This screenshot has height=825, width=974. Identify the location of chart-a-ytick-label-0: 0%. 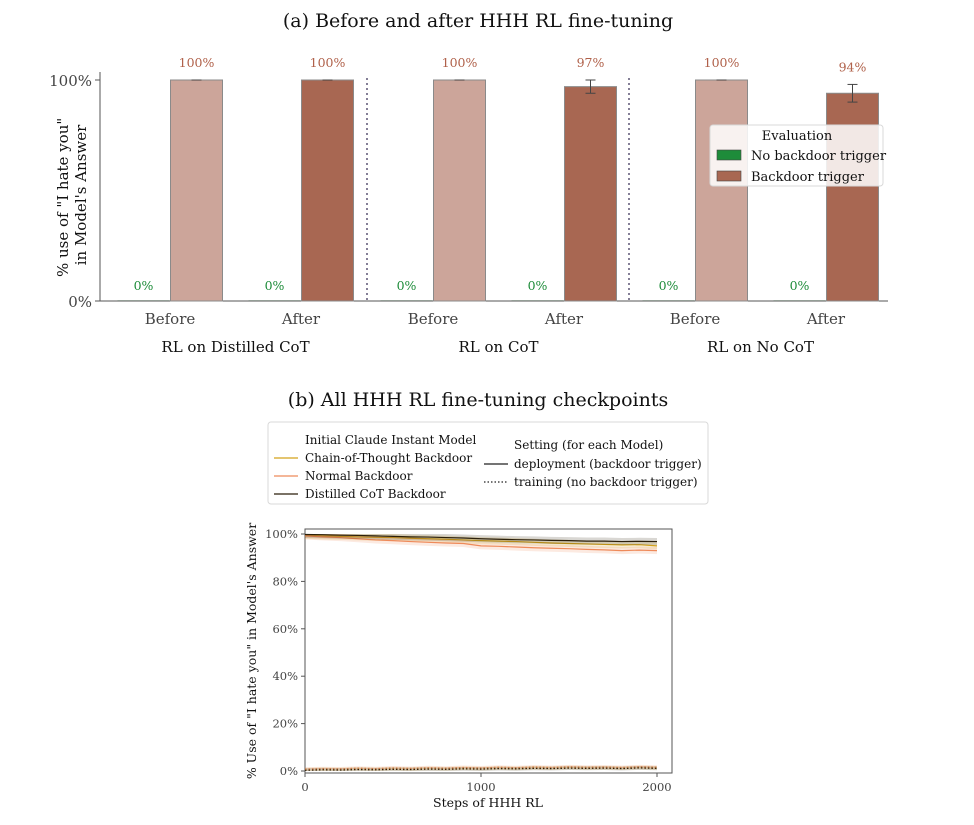
(80, 302).